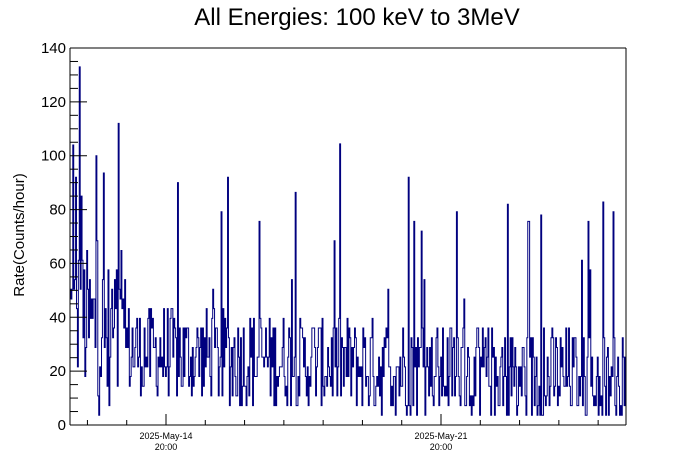 This screenshot has width=696, height=472. I want to click on chart-title: All Energies: 100 keV to 3MeV, so click(357, 17).